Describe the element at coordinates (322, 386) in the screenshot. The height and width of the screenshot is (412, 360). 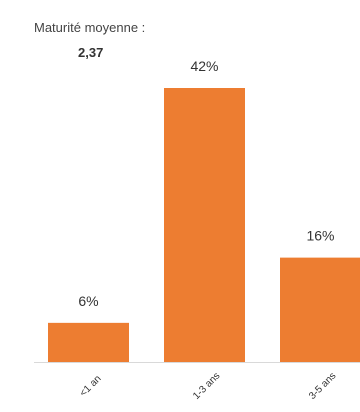
I see `x-tick-label-2: 3-5 ans` at that location.